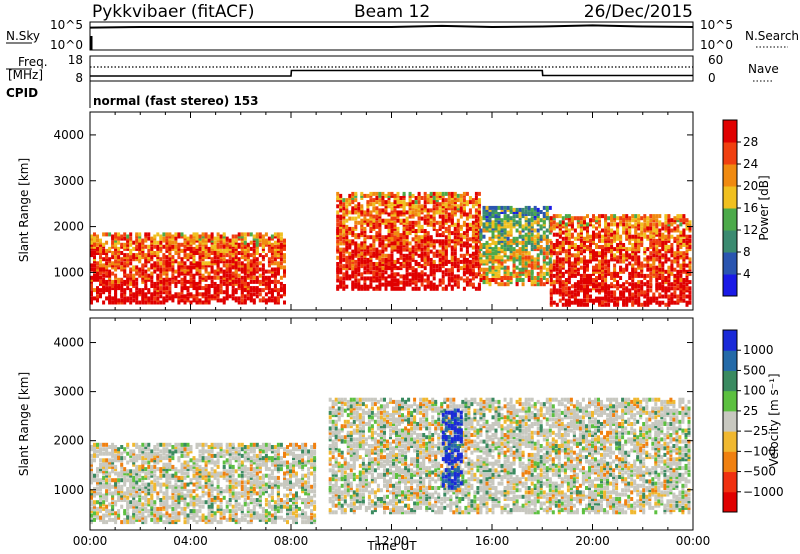 The image size is (800, 554). What do you see at coordinates (730, 153) in the screenshot?
I see `power-colorbar-swatch` at bounding box center [730, 153].